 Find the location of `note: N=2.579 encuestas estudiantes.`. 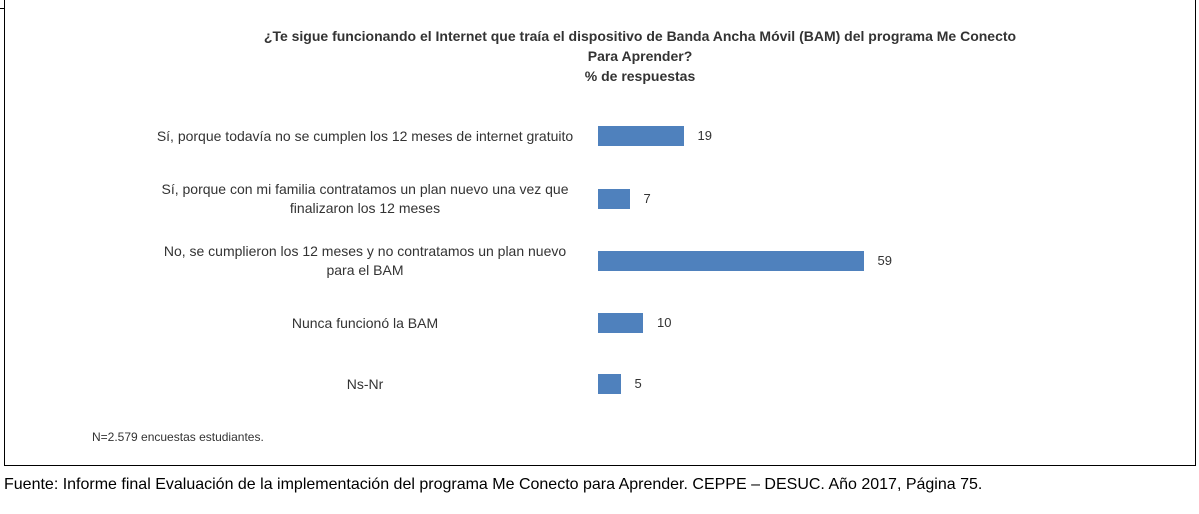

note: N=2.579 encuestas estudiantes. is located at coordinates (178, 437).